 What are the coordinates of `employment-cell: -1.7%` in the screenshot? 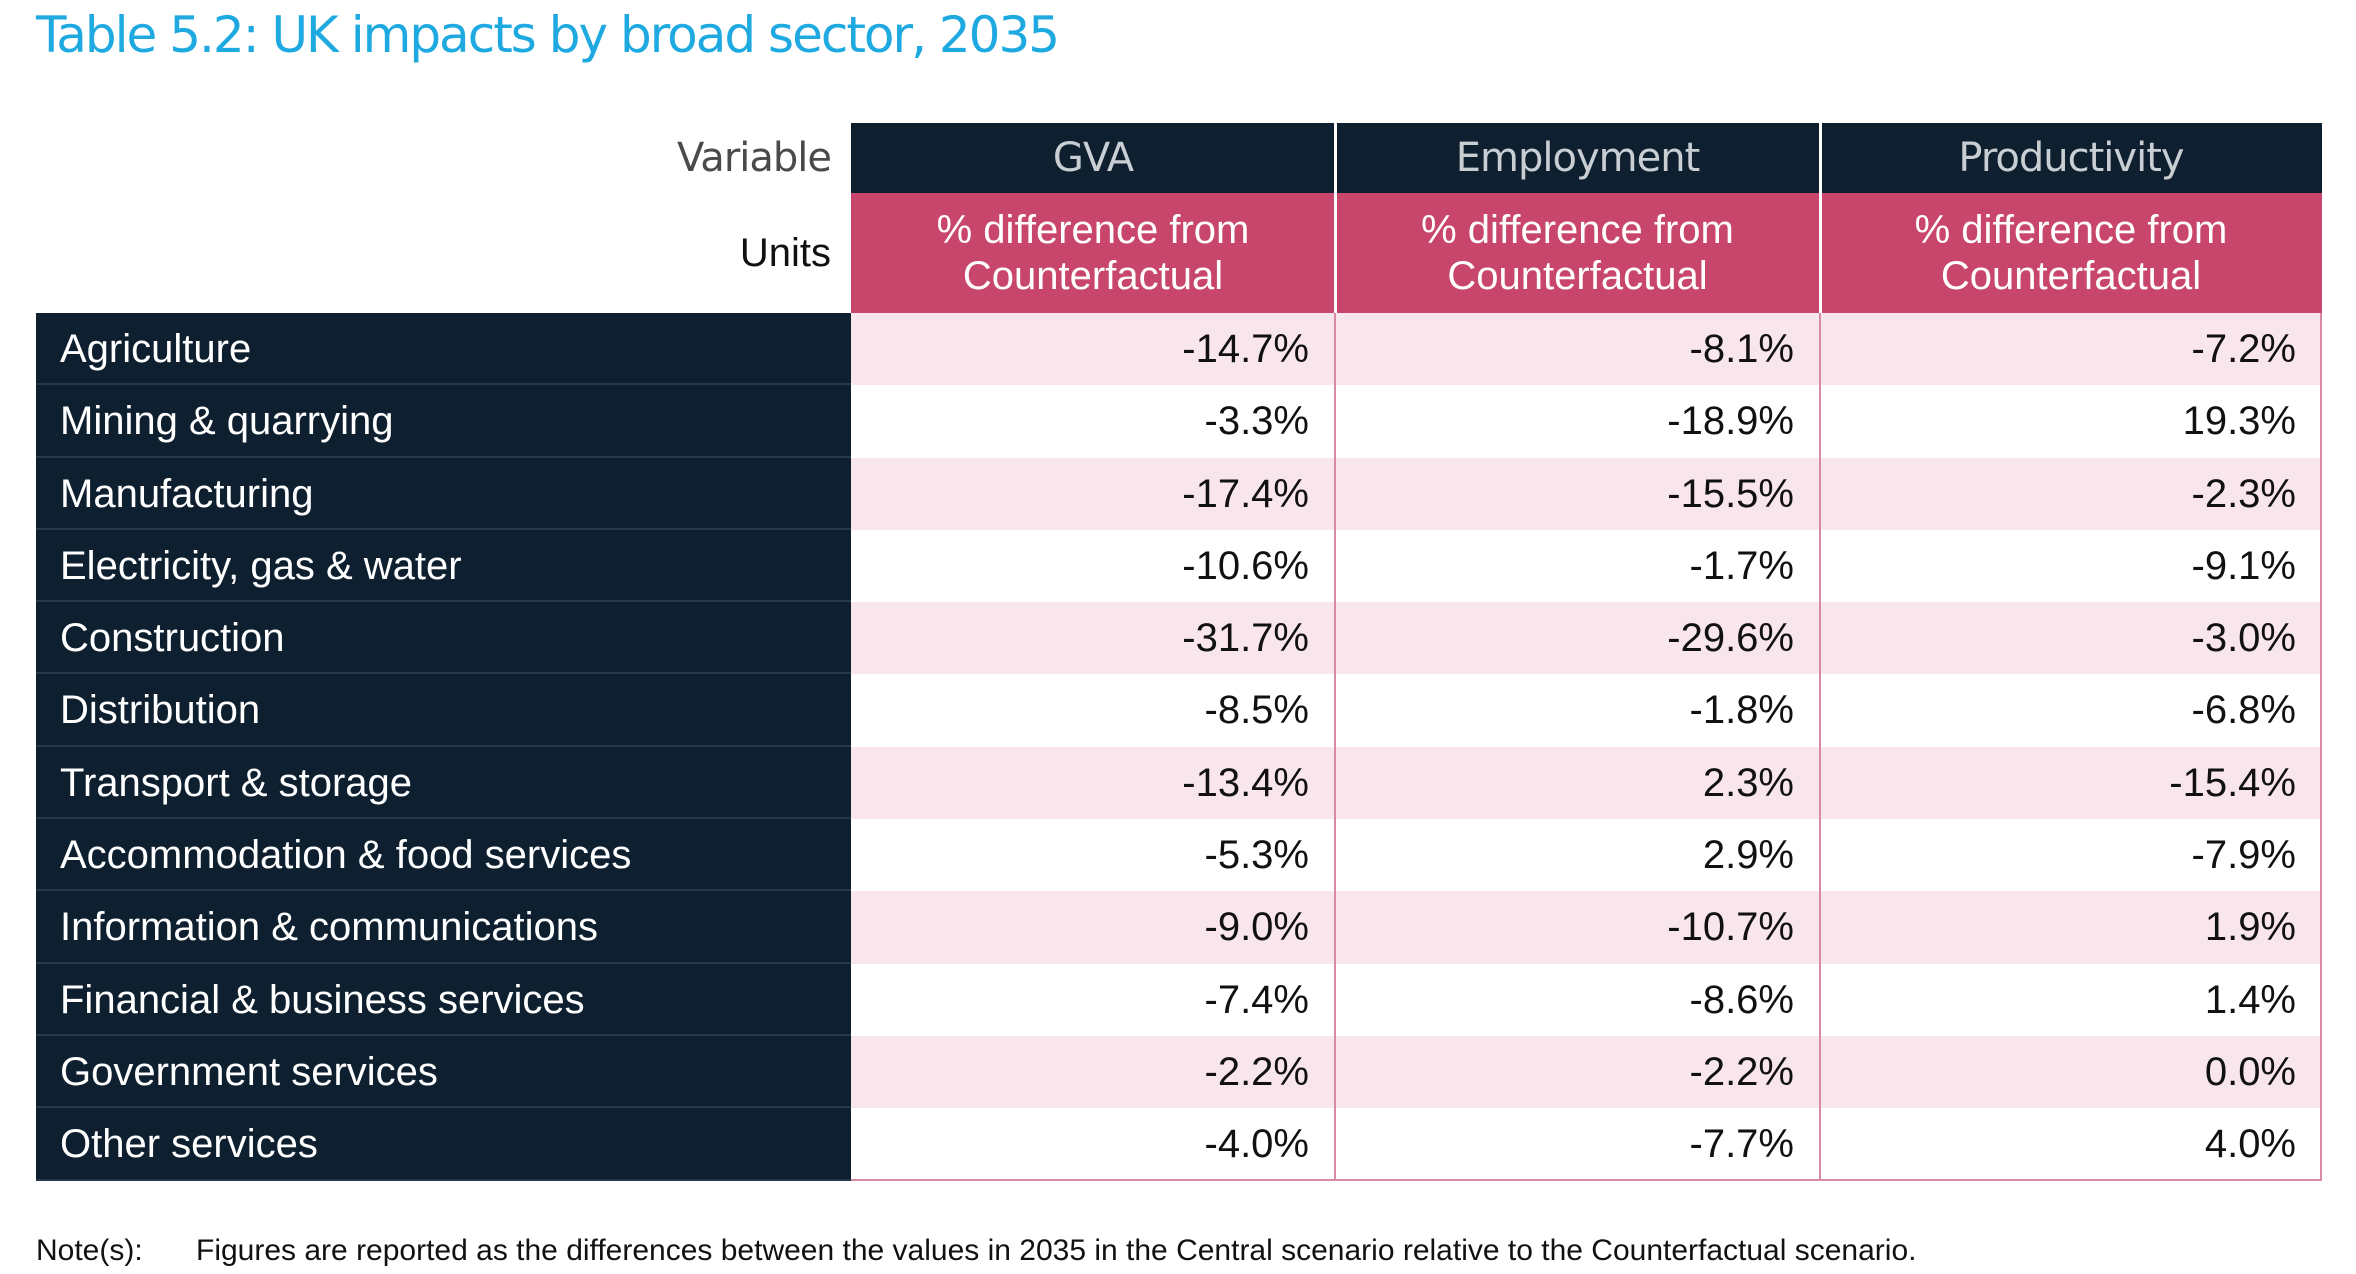 It's located at (1577, 566).